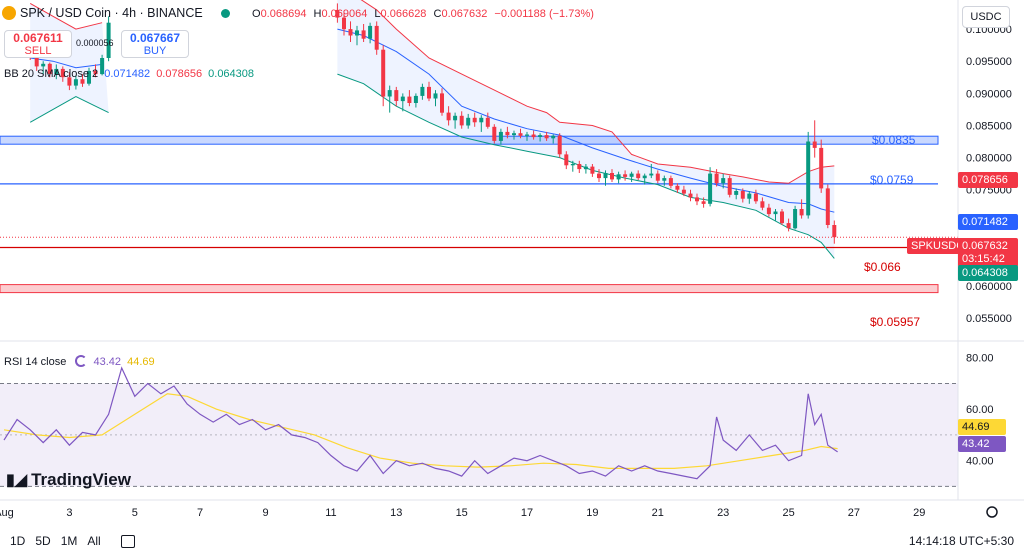 This screenshot has width=1024, height=558. I want to click on loading-icon, so click(81, 361).